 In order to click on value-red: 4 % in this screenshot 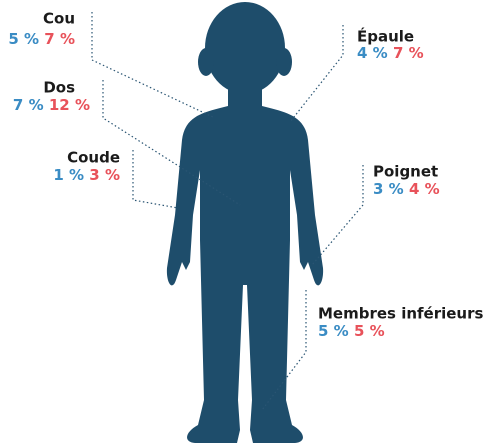, I will do `click(424, 189)`.